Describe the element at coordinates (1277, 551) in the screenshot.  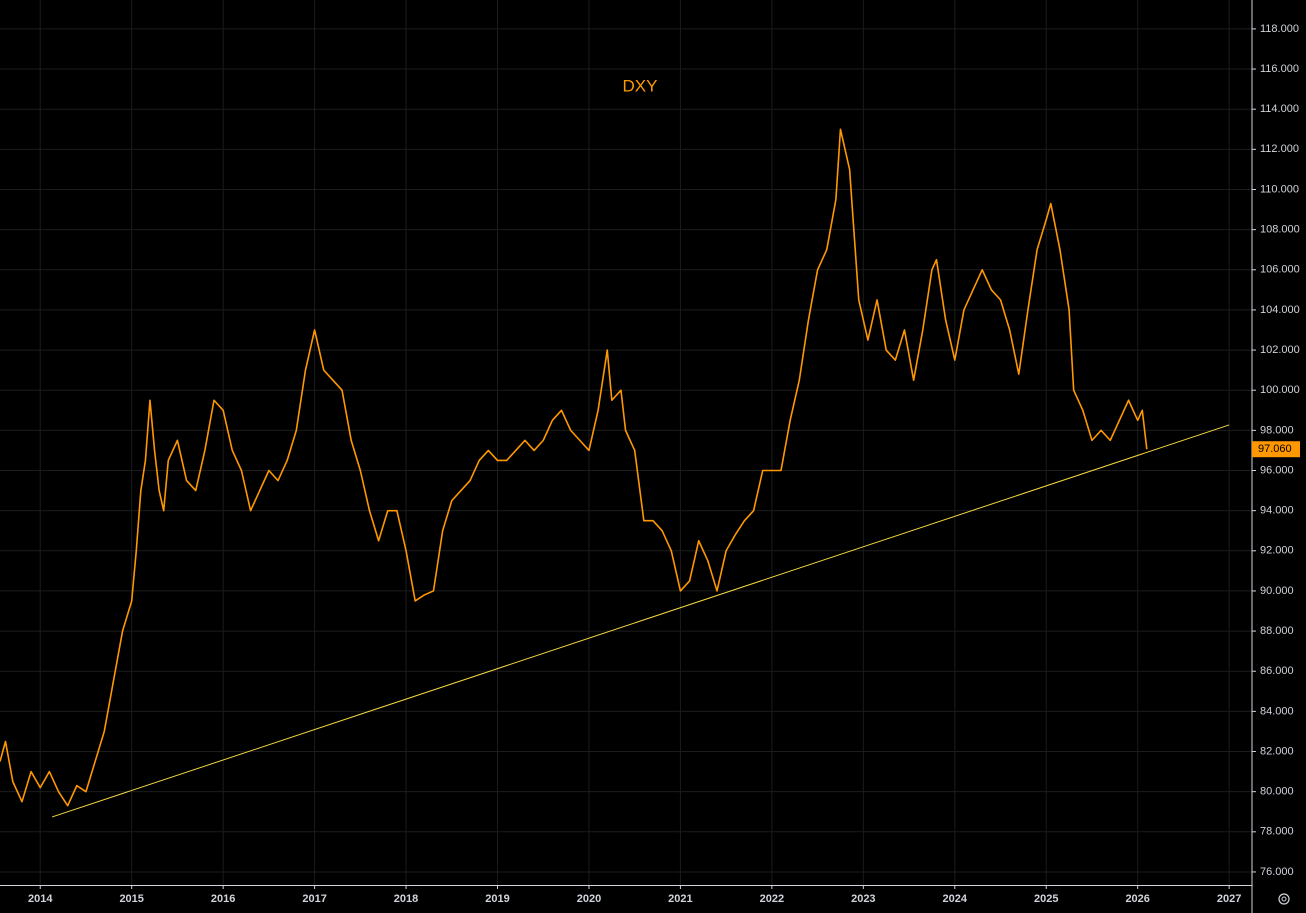
I see `y-tick-label: 92.000` at that location.